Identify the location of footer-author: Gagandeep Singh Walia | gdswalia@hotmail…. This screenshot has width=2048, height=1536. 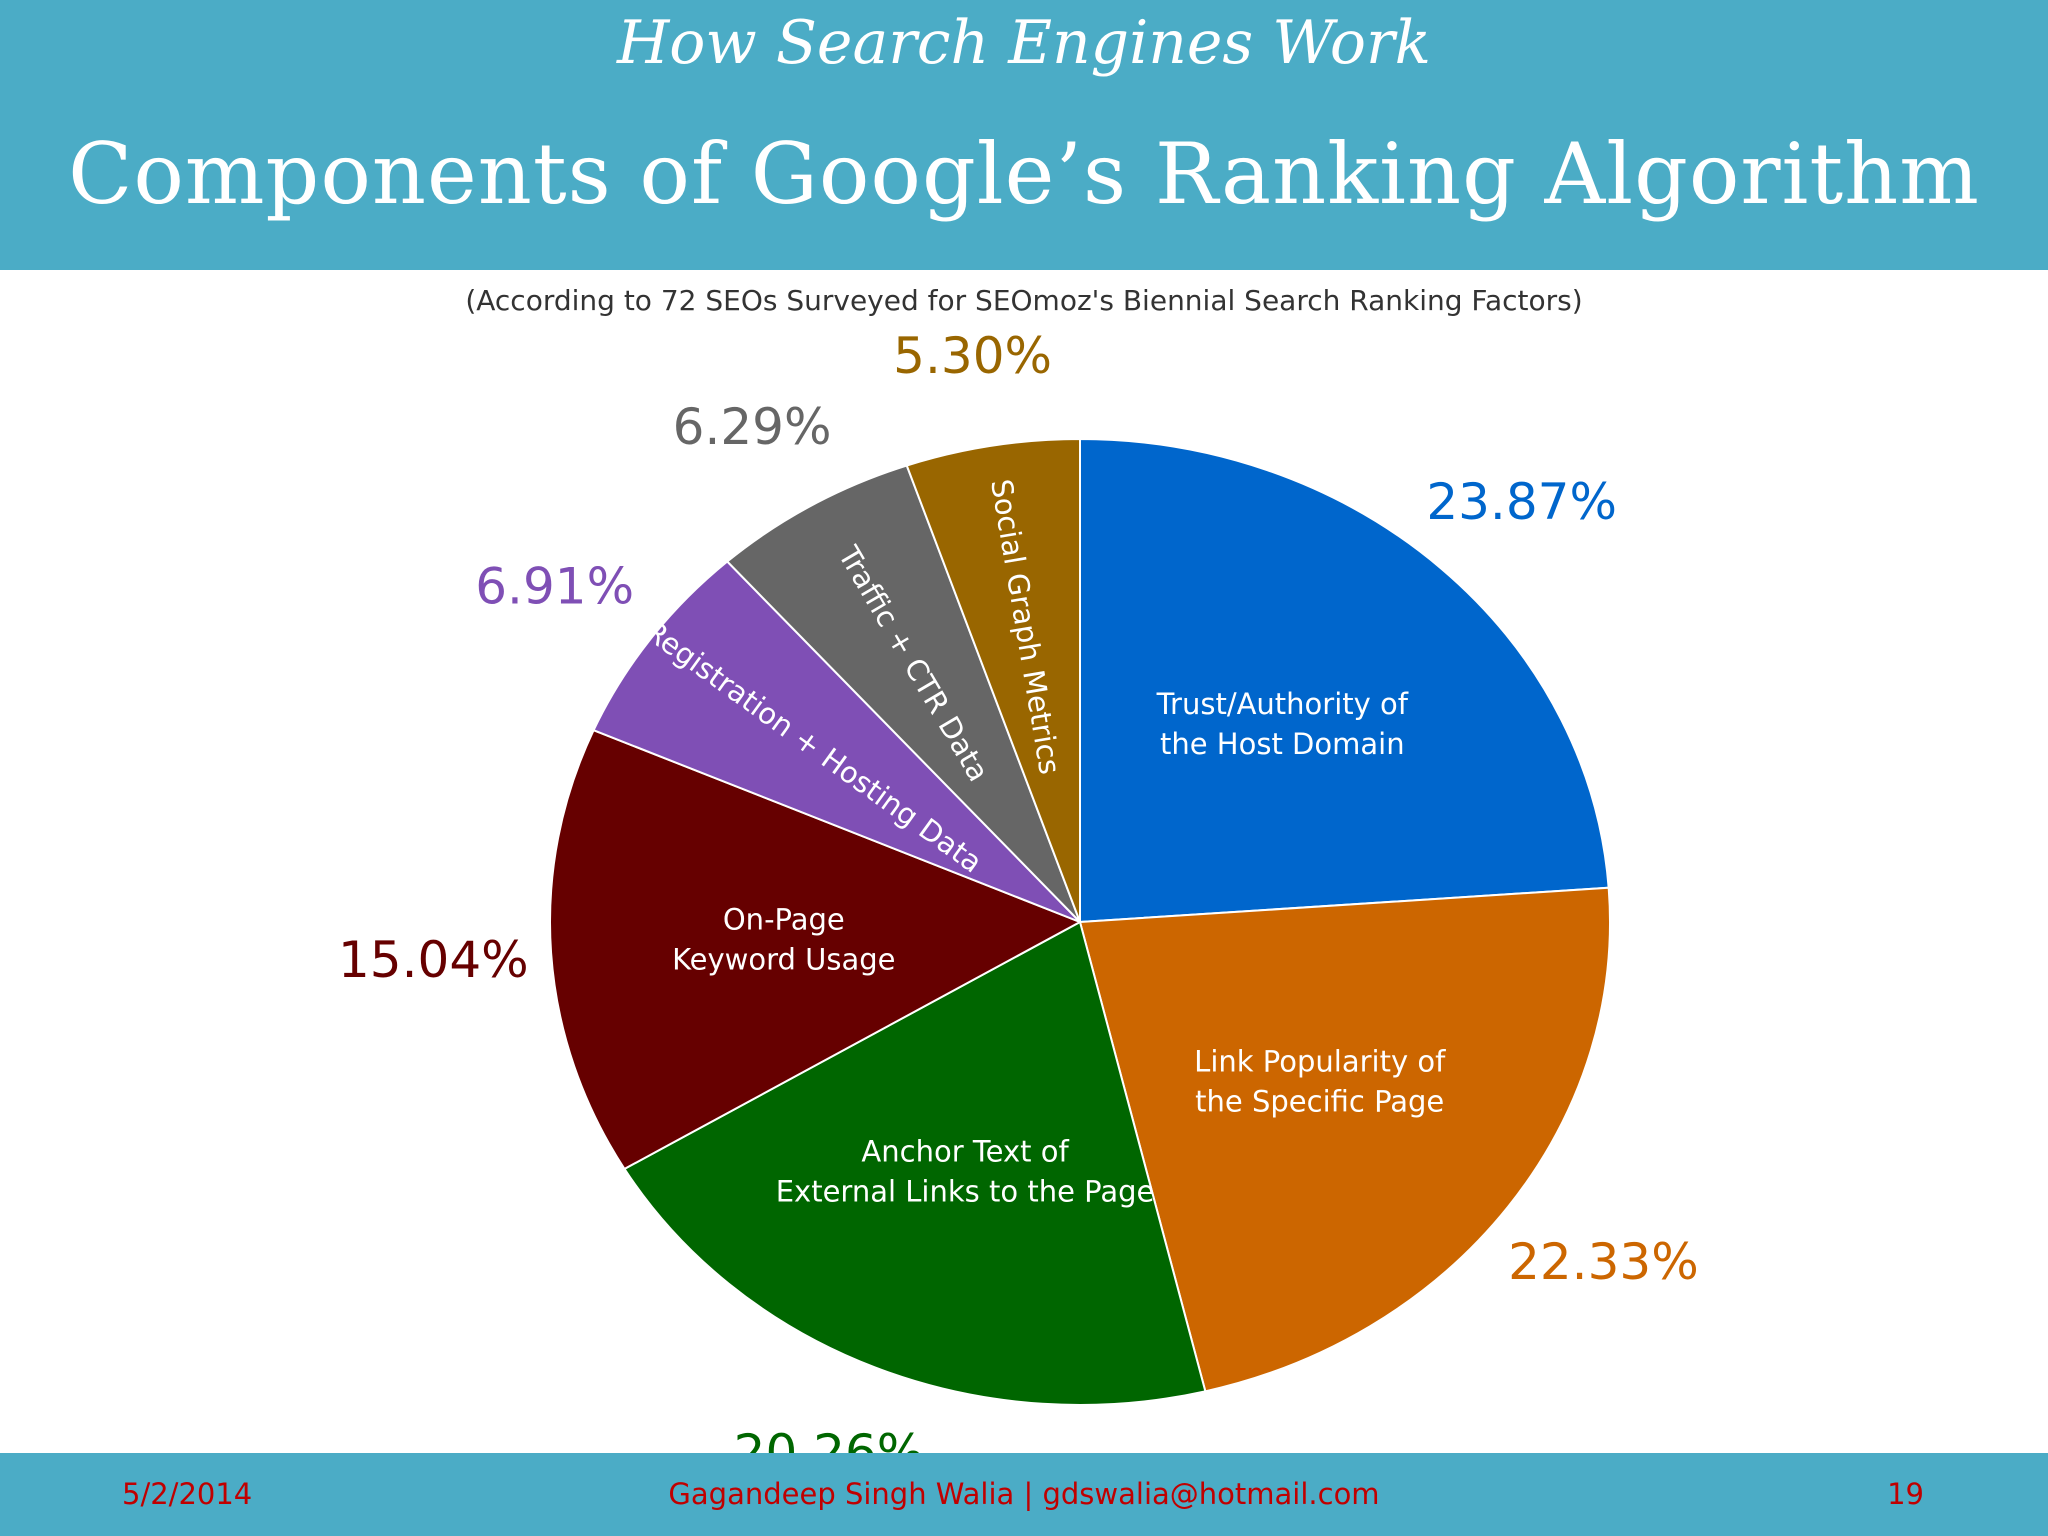
(1024, 1494).